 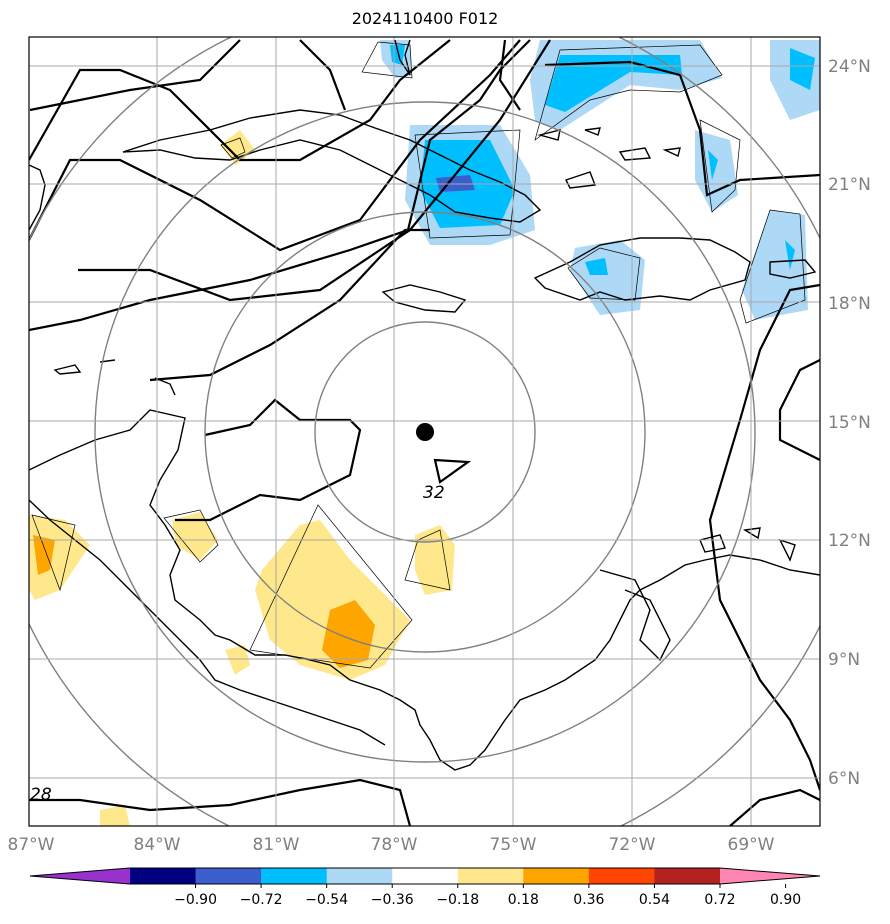 I want to click on center-marker, so click(x=425, y=432).